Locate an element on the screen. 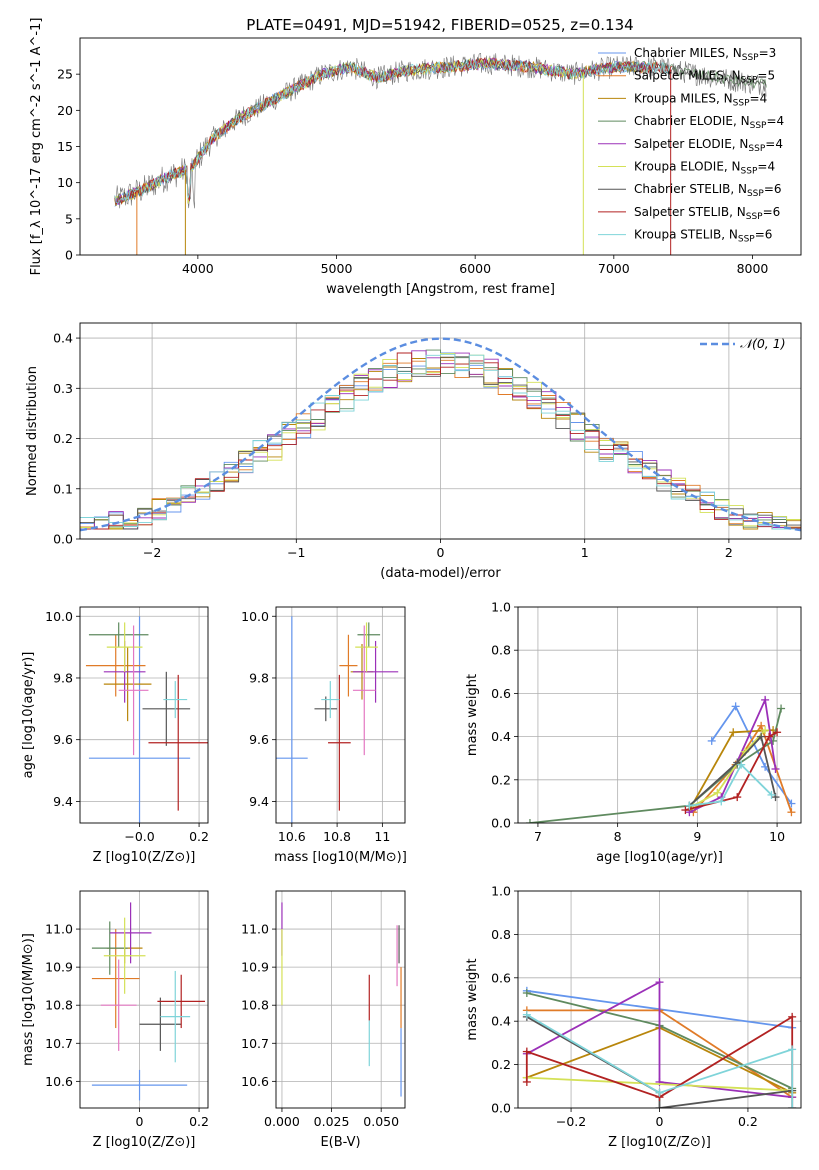 The width and height of the screenshot is (819, 1170). y-tick-label: 10.7 is located at coordinates (255, 1043).